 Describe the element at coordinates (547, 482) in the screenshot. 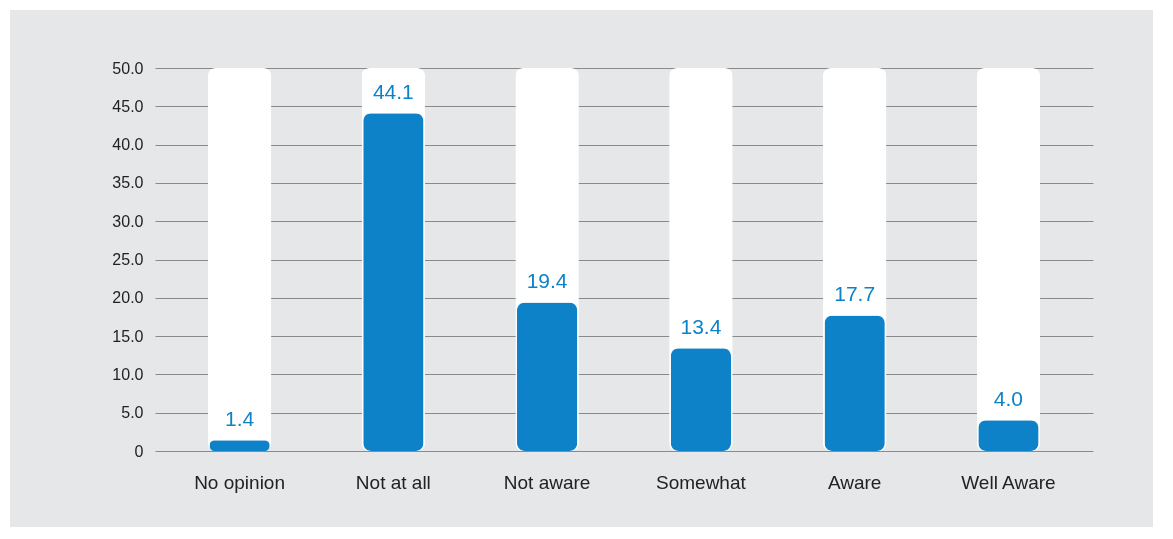

I see `x-tick-label: Not aware` at that location.